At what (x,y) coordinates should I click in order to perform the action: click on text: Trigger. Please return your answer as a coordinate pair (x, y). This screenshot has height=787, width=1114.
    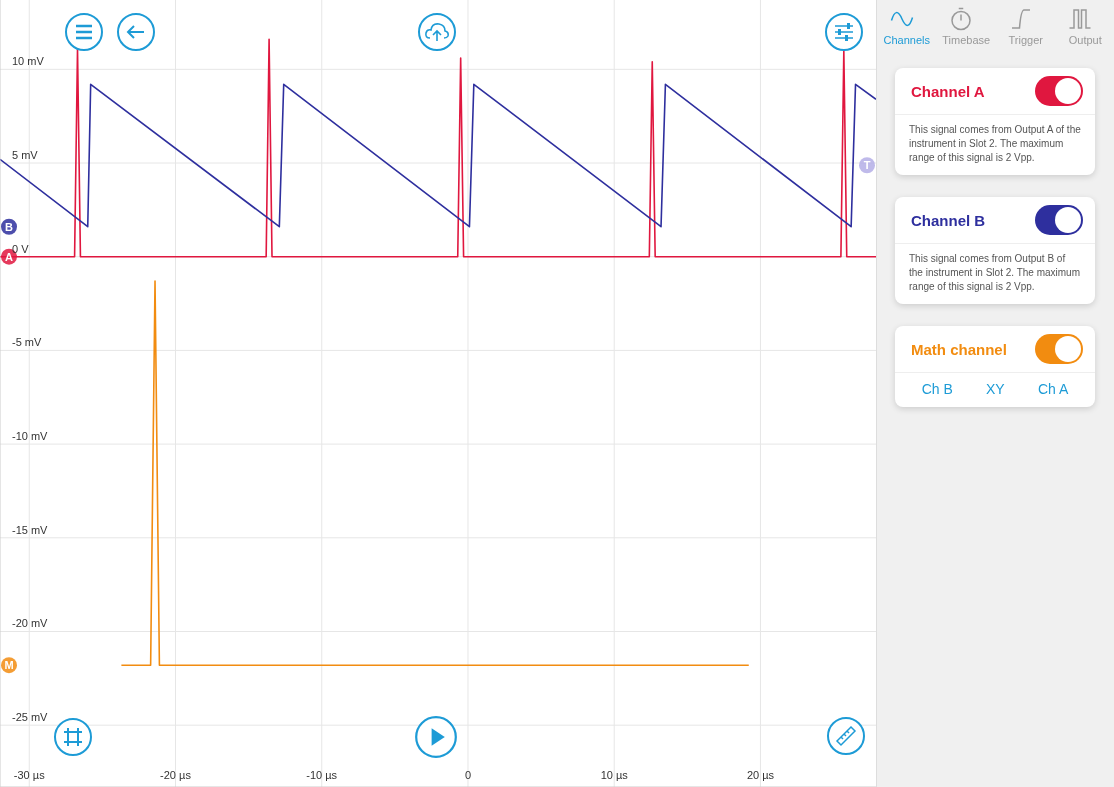
    Looking at the image, I should click on (1025, 40).